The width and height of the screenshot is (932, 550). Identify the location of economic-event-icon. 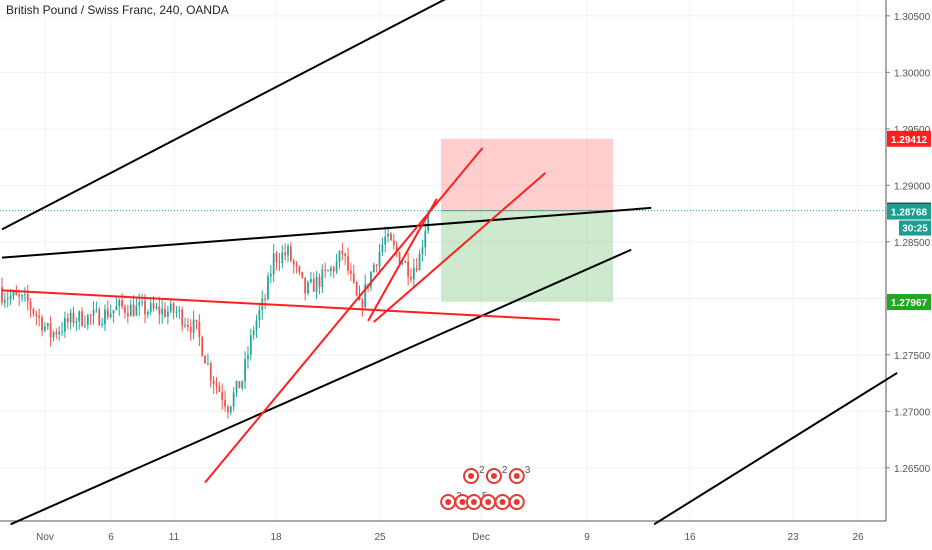
(462, 502).